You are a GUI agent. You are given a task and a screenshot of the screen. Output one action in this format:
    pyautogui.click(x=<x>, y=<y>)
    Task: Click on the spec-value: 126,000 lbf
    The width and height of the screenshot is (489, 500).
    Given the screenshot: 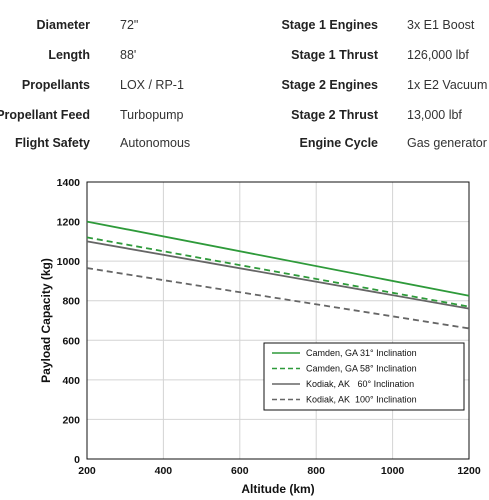 What is the action you would take?
    pyautogui.click(x=438, y=55)
    